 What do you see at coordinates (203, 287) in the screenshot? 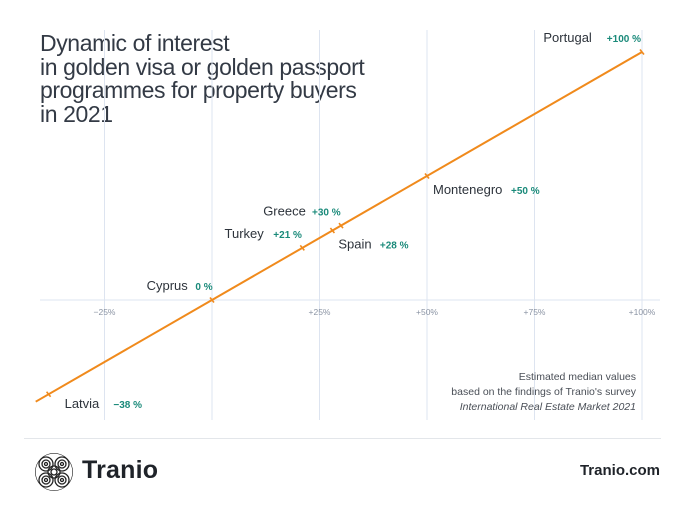
I see `point-label-value: 0 %` at bounding box center [203, 287].